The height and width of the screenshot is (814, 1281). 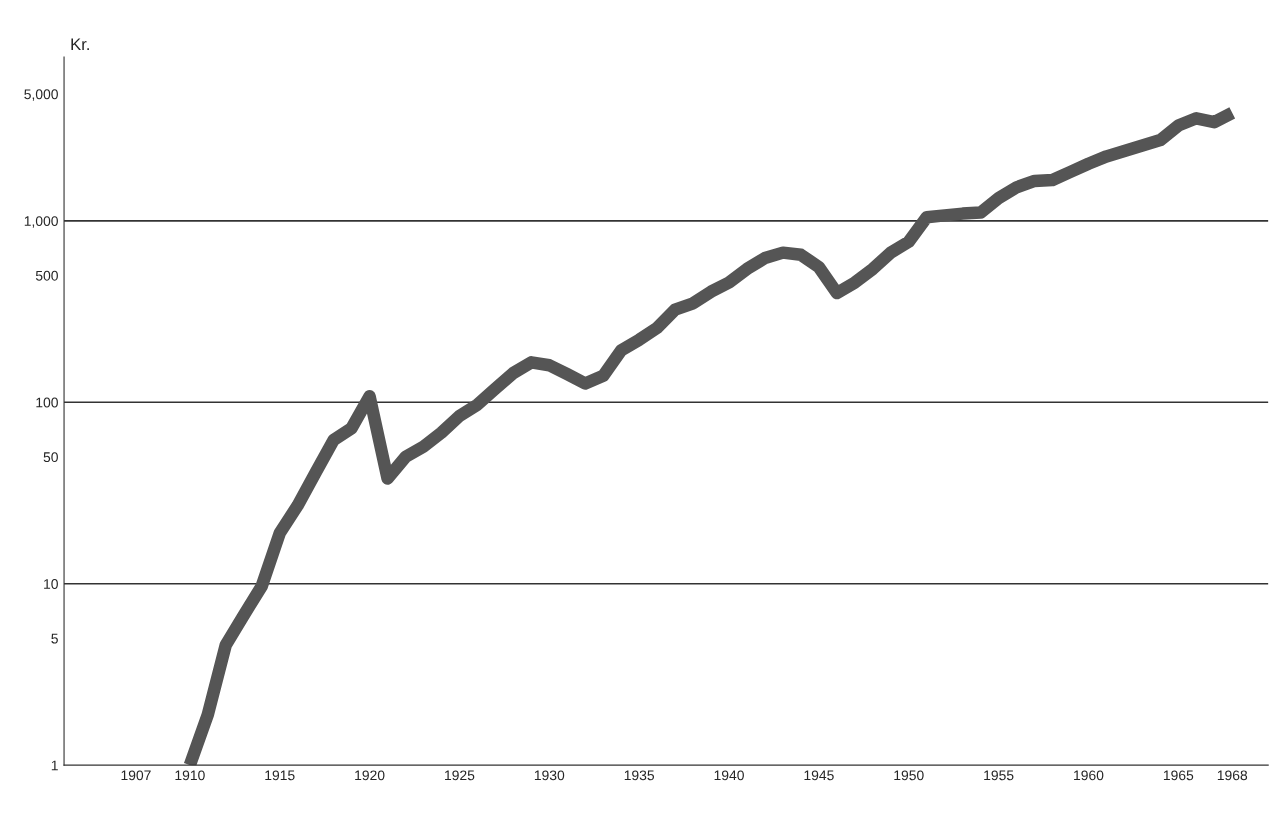 What do you see at coordinates (639, 775) in the screenshot?
I see `x-tick-label: 1935` at bounding box center [639, 775].